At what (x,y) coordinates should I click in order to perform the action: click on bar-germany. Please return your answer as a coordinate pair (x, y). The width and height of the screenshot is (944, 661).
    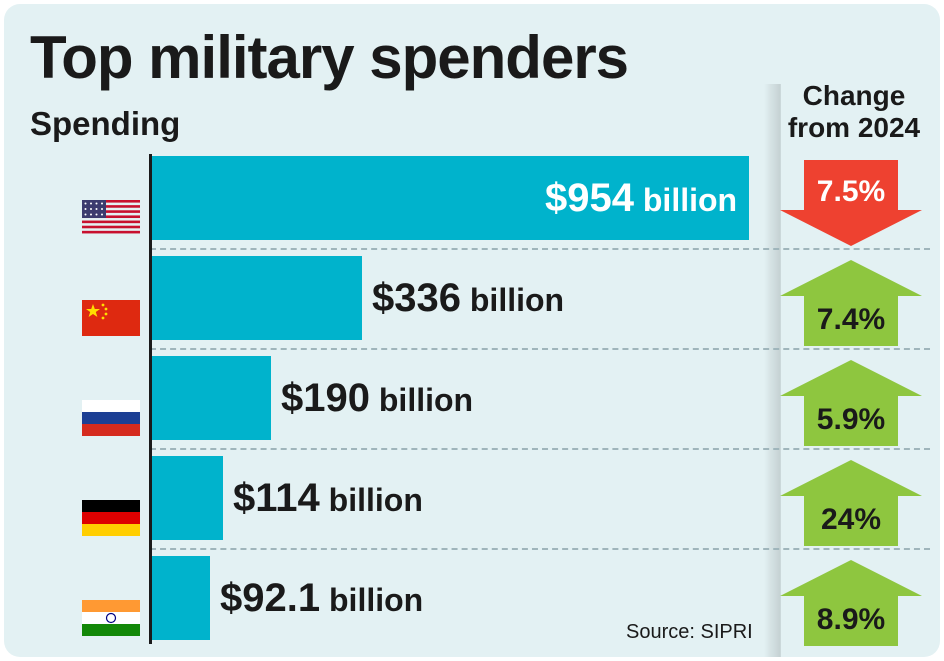
    Looking at the image, I should click on (187, 498).